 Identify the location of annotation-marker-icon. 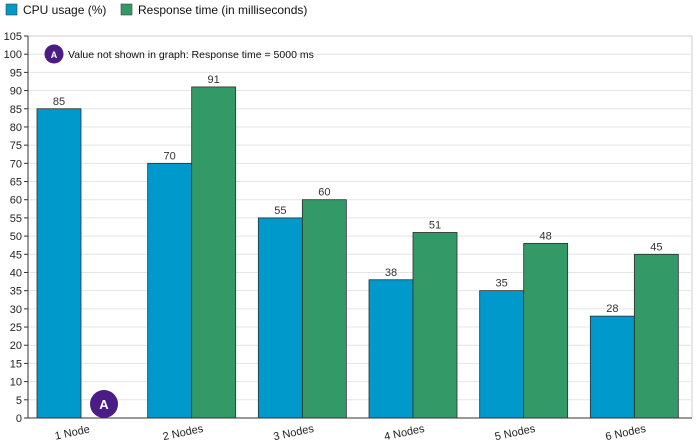
(104, 404).